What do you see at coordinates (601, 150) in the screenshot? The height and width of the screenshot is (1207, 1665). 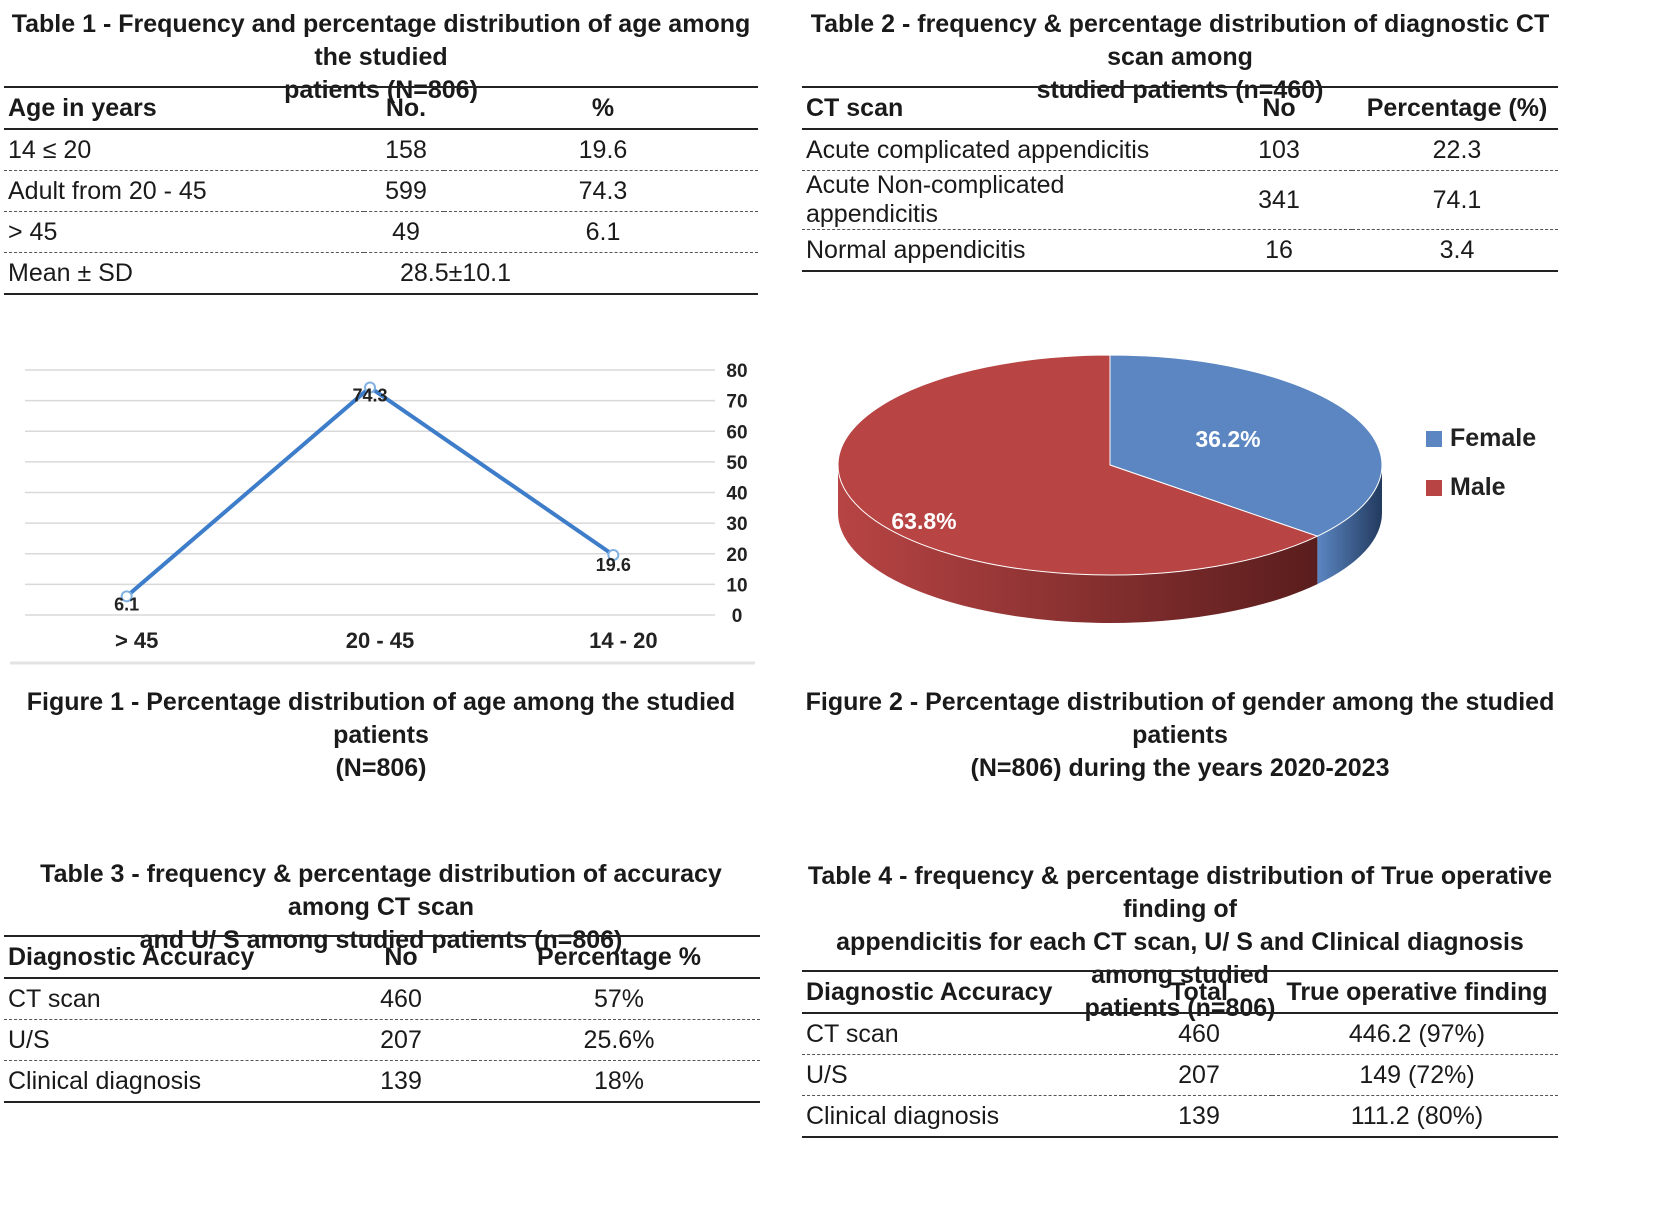 I see `table1-cell: 19.6` at bounding box center [601, 150].